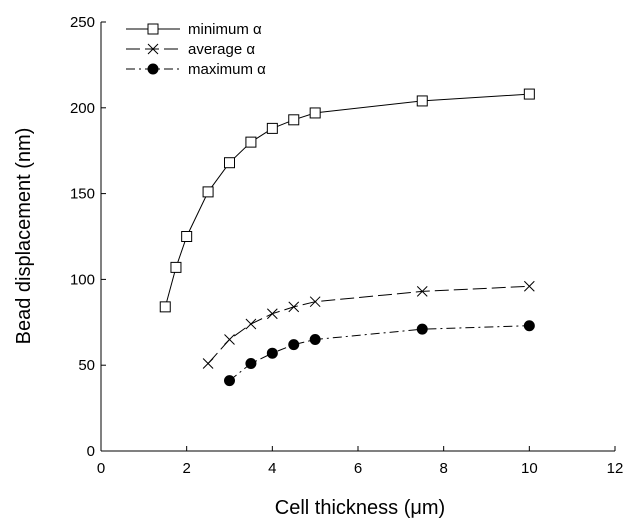 The image size is (625, 522). Describe the element at coordinates (615, 468) in the screenshot. I see `x-tick-label: 12` at that location.